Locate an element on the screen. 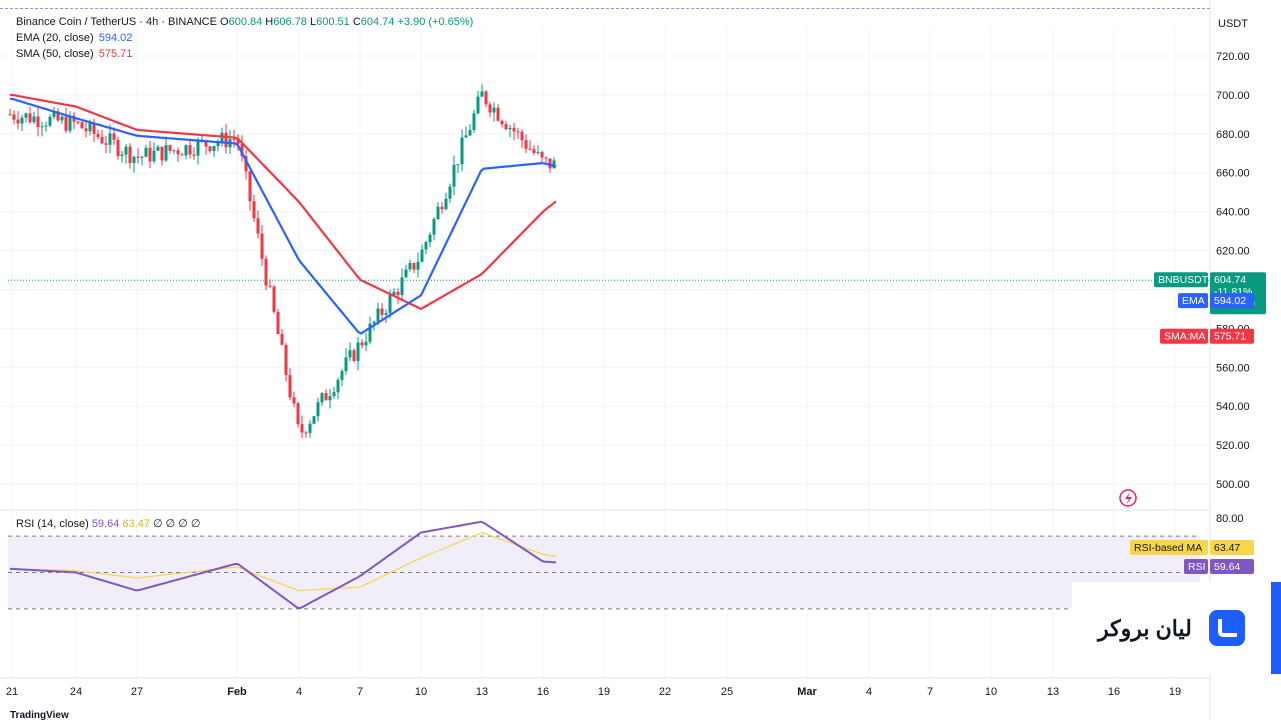  open-label: O is located at coordinates (224, 22).